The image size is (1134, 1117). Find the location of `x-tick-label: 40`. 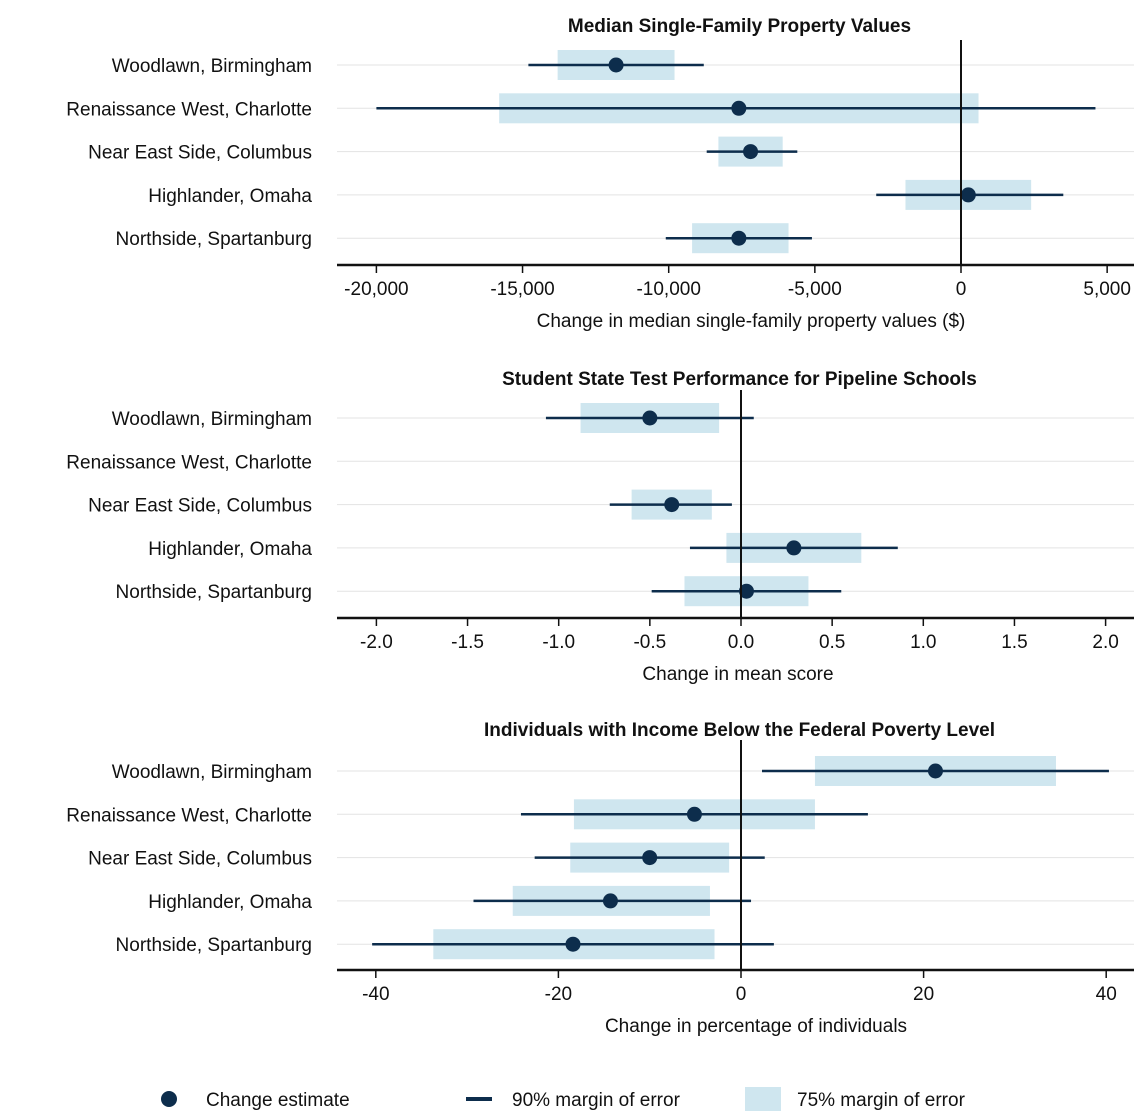

x-tick-label: 40 is located at coordinates (1106, 994).